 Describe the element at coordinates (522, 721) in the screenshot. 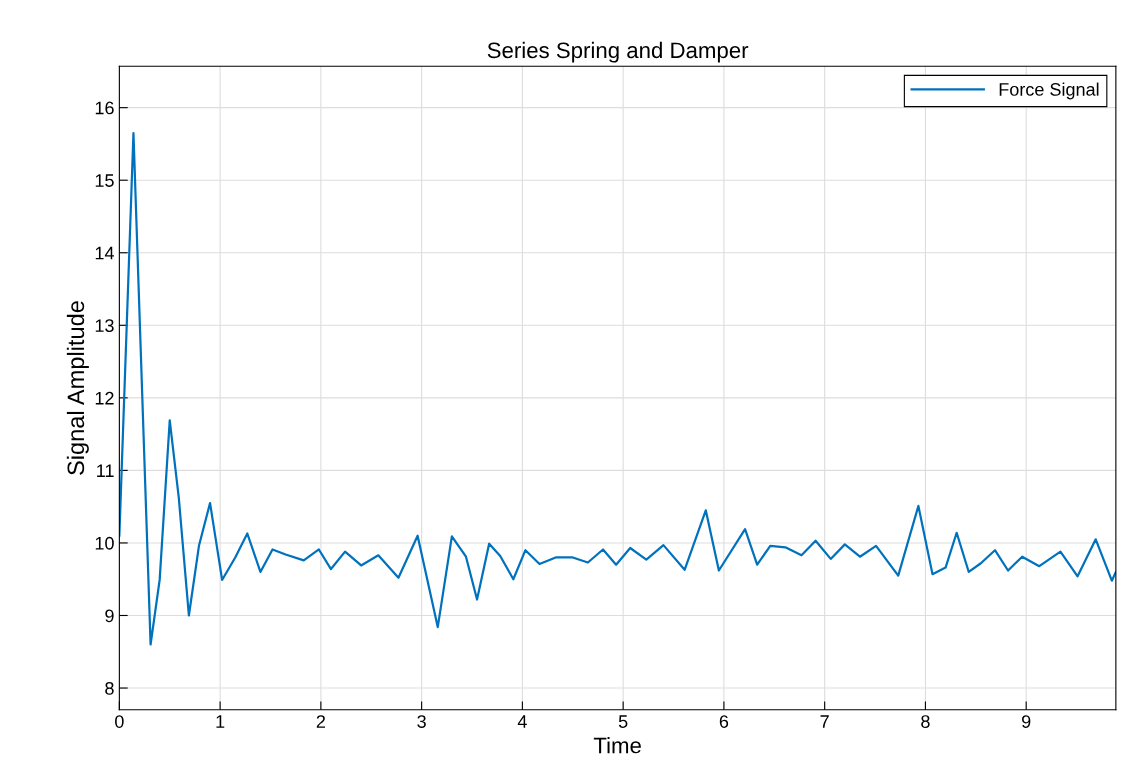

I see `x-tick-label: 4` at that location.